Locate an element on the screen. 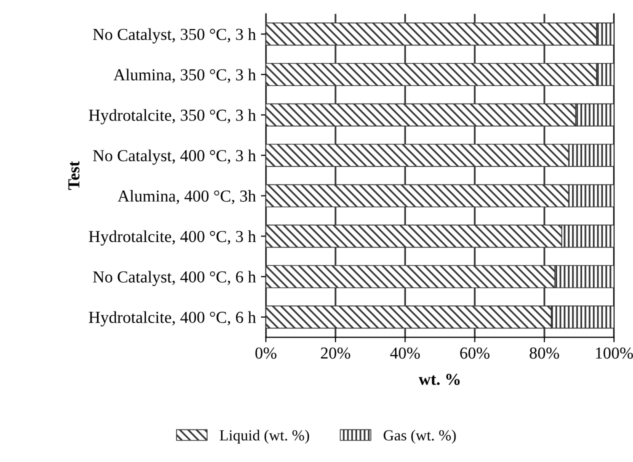  x-tick-label: 60% is located at coordinates (475, 353).